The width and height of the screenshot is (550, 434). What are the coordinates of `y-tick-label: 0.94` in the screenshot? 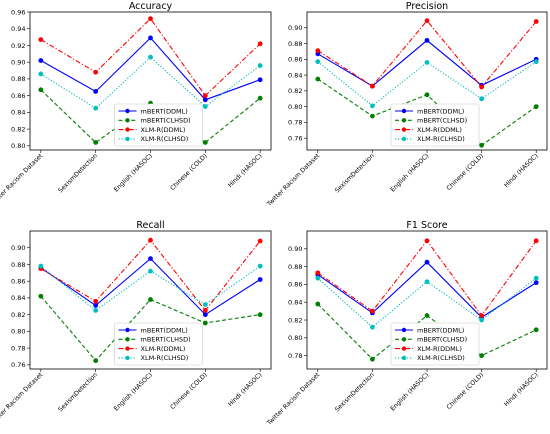 It's located at (18, 29).